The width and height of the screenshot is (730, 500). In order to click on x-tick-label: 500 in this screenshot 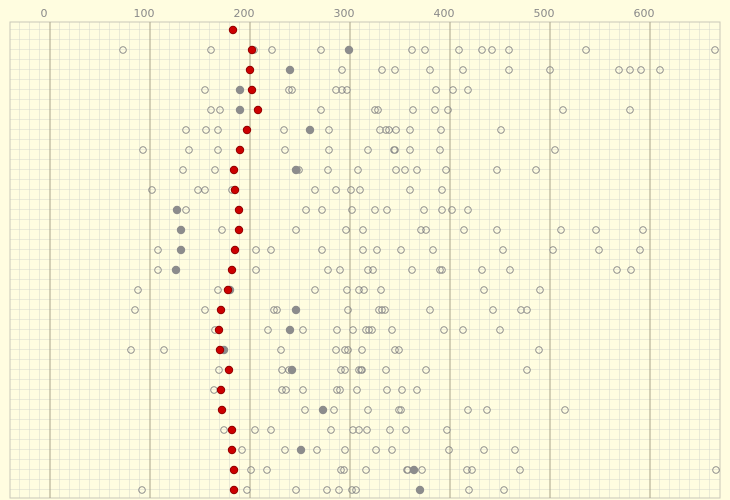, I will do `click(544, 13)`.